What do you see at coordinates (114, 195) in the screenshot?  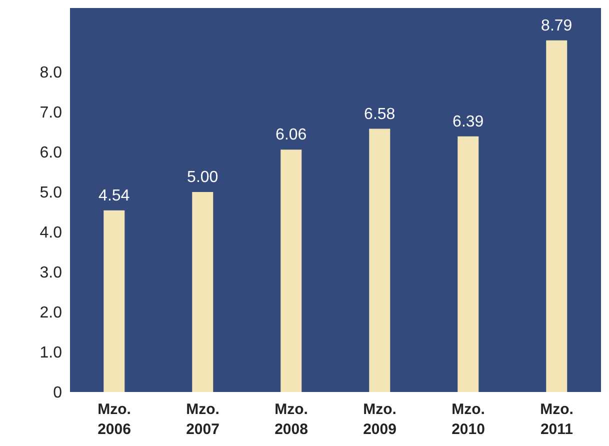 I see `data-label: 4.54` at bounding box center [114, 195].